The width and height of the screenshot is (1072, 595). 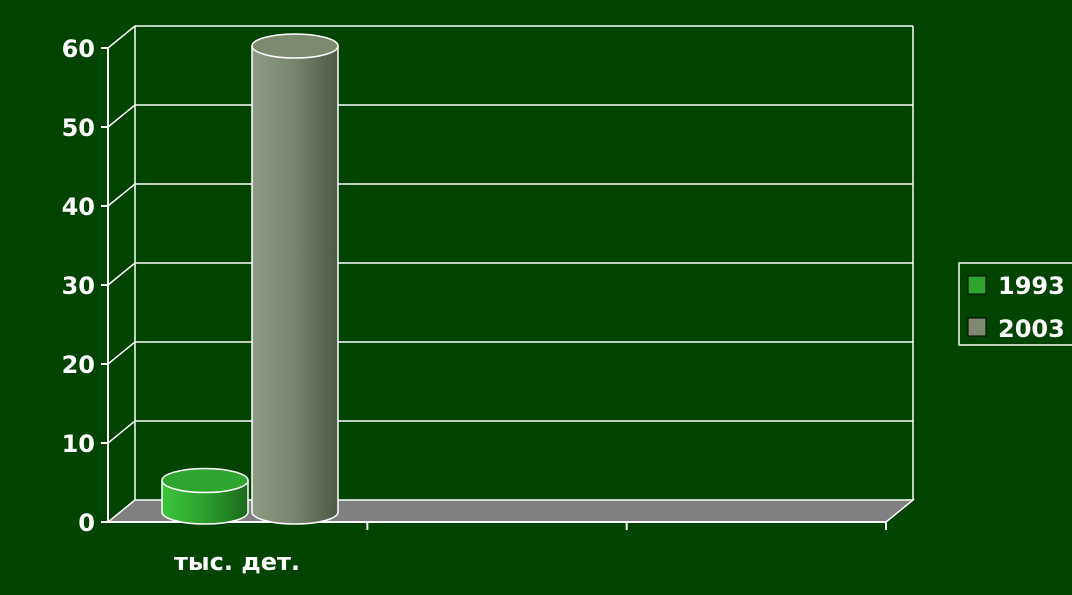 I want to click on legend-swatch-2003, so click(x=977, y=327).